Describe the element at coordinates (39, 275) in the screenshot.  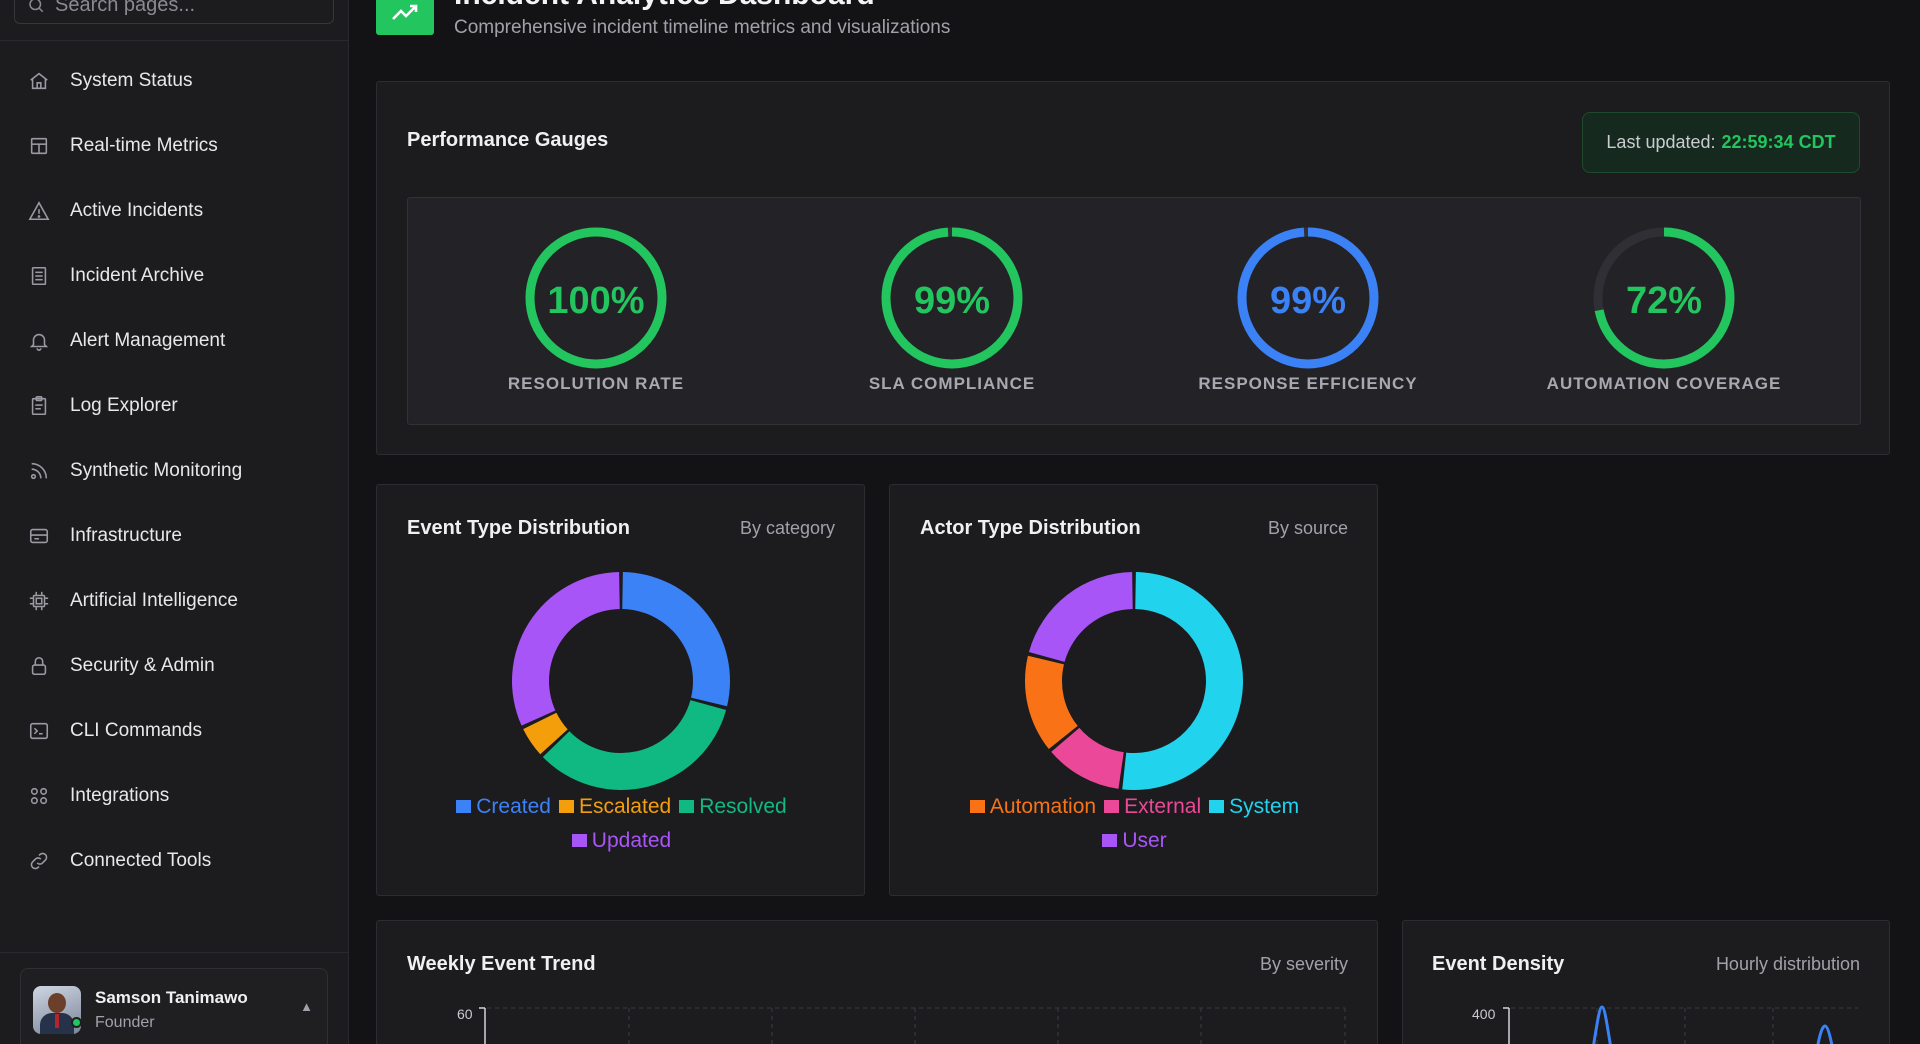
I see `archive-icon` at that location.